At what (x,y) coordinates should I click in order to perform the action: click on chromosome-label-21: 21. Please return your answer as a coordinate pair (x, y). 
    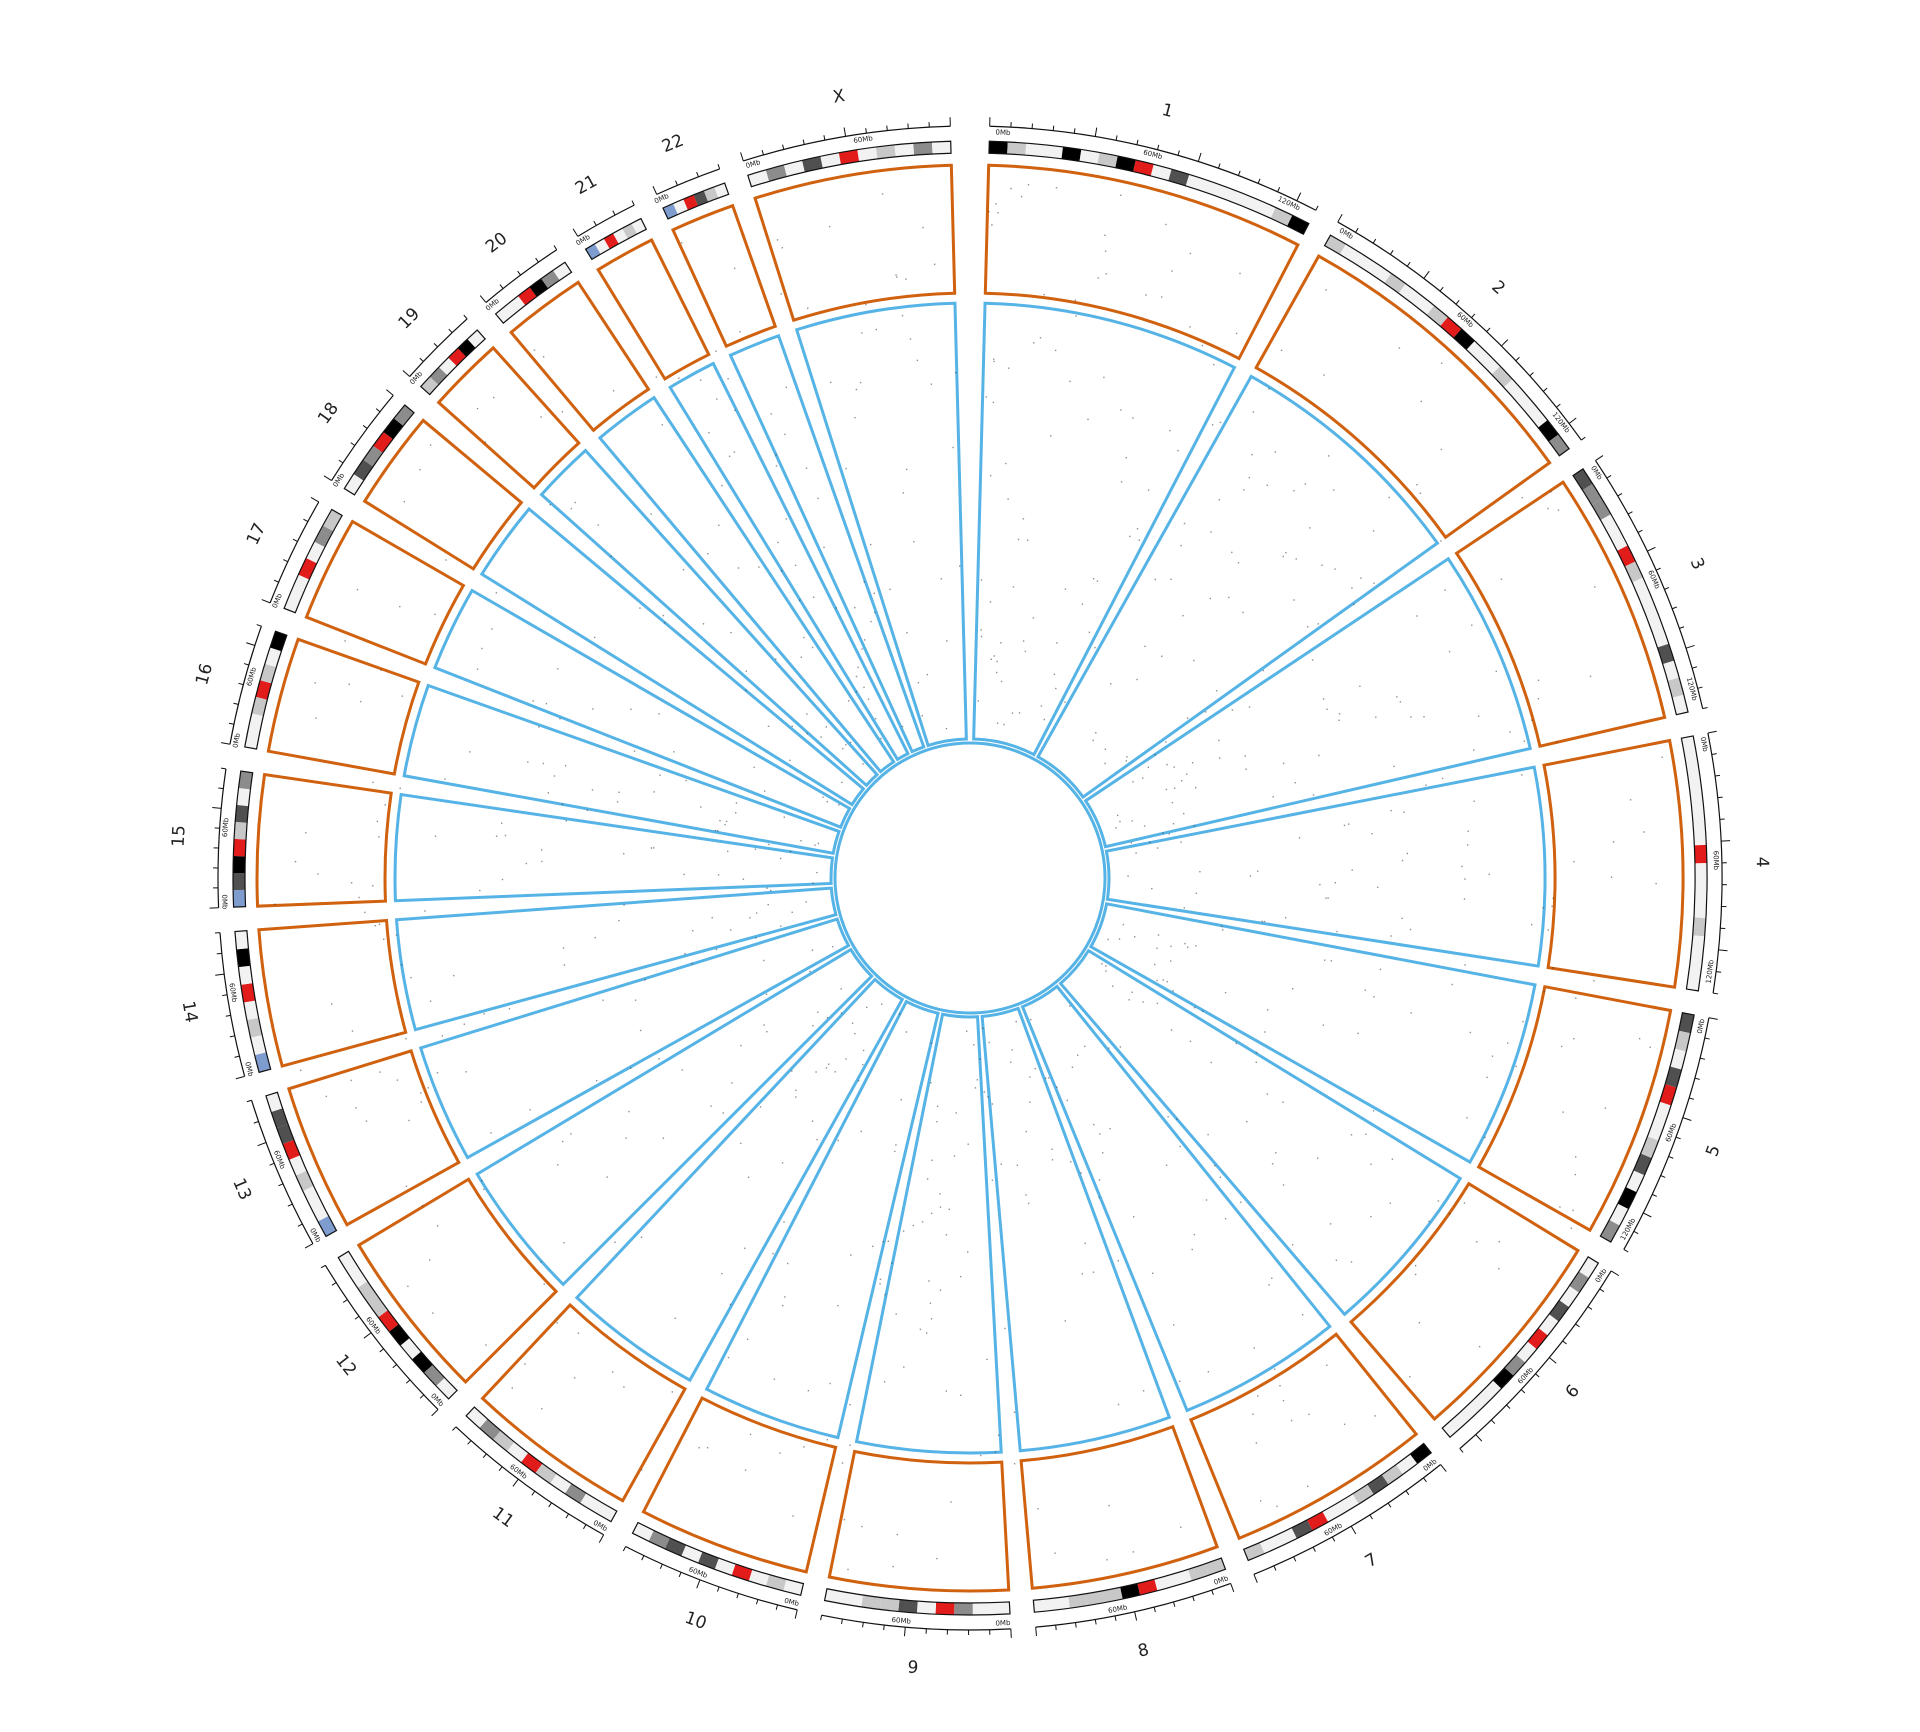
    Looking at the image, I should click on (586, 185).